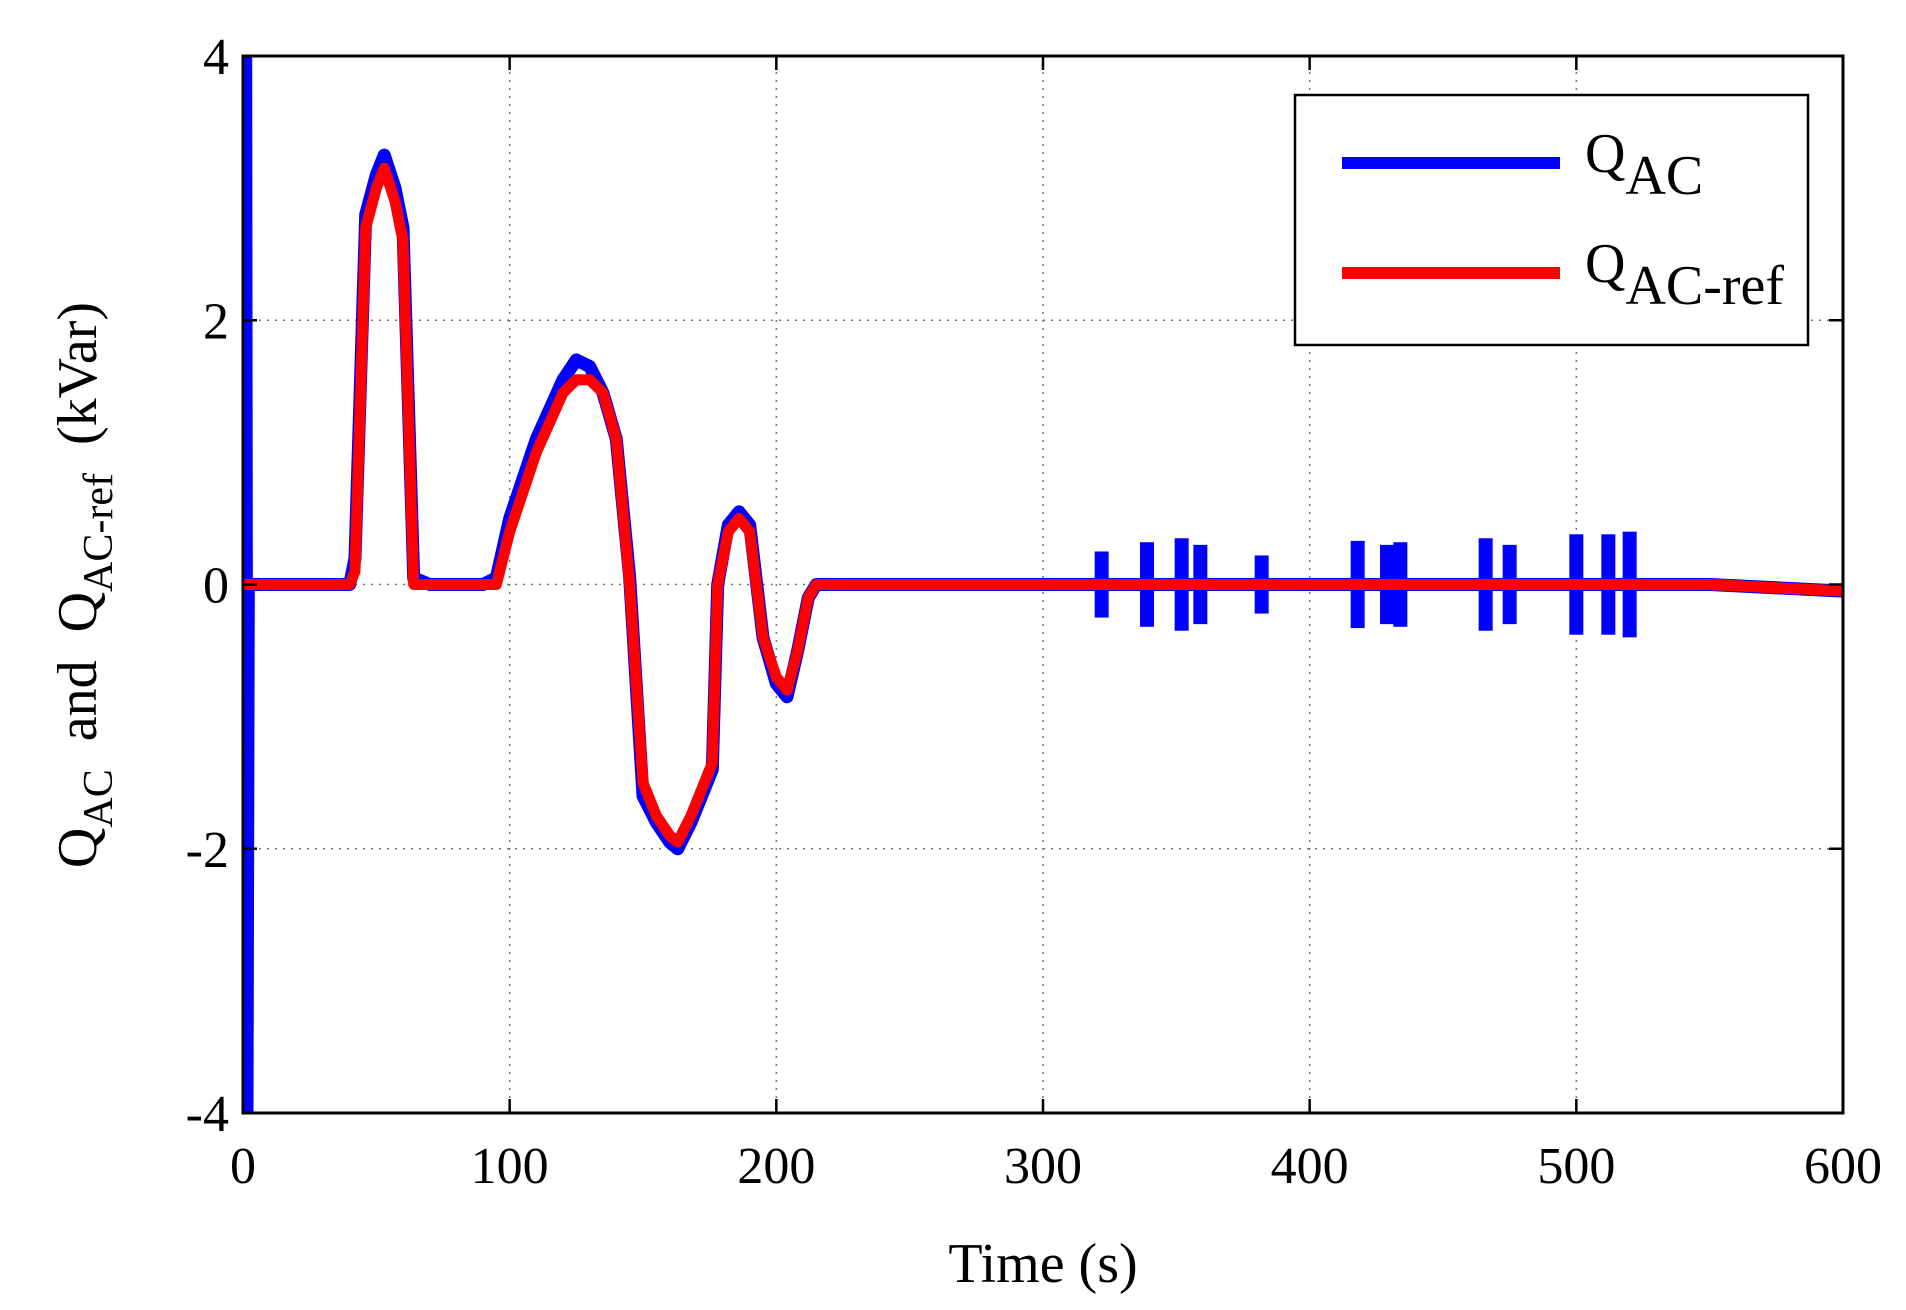 The height and width of the screenshot is (1310, 1906). What do you see at coordinates (99, 532) in the screenshot?
I see `y-title-sub2: AC-ref` at bounding box center [99, 532].